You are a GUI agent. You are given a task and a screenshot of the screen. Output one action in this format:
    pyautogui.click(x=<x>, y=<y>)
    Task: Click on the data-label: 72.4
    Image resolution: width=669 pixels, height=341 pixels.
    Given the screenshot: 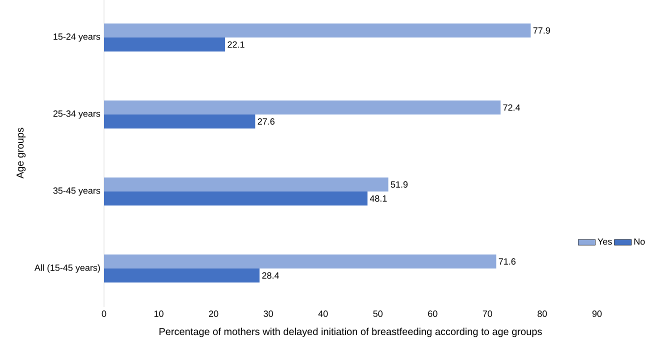 What is the action you would take?
    pyautogui.click(x=511, y=107)
    